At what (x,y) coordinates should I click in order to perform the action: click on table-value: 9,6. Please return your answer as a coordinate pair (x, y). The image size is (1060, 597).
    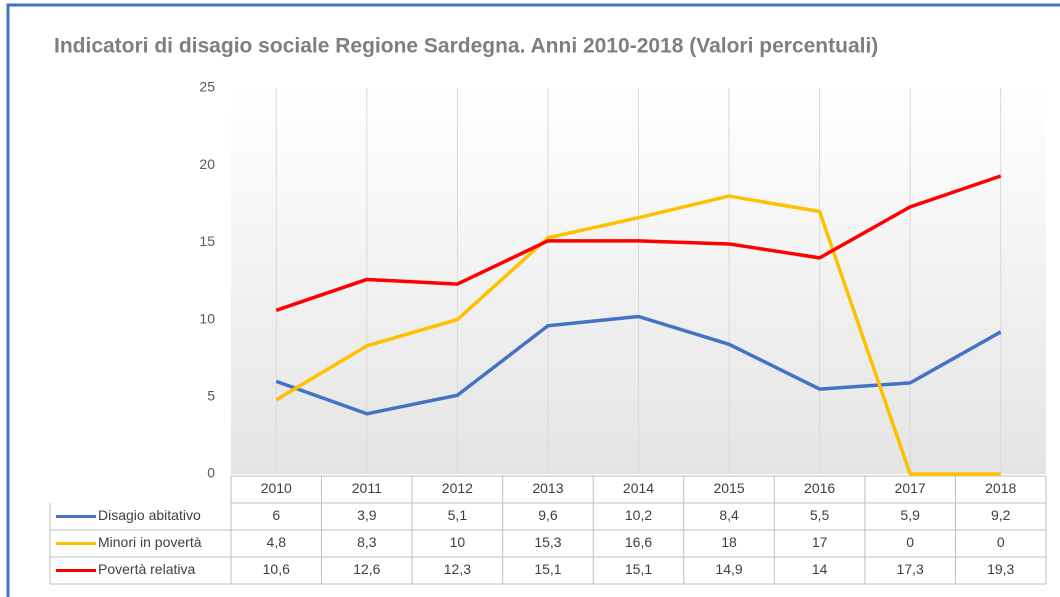
    Looking at the image, I should click on (548, 515).